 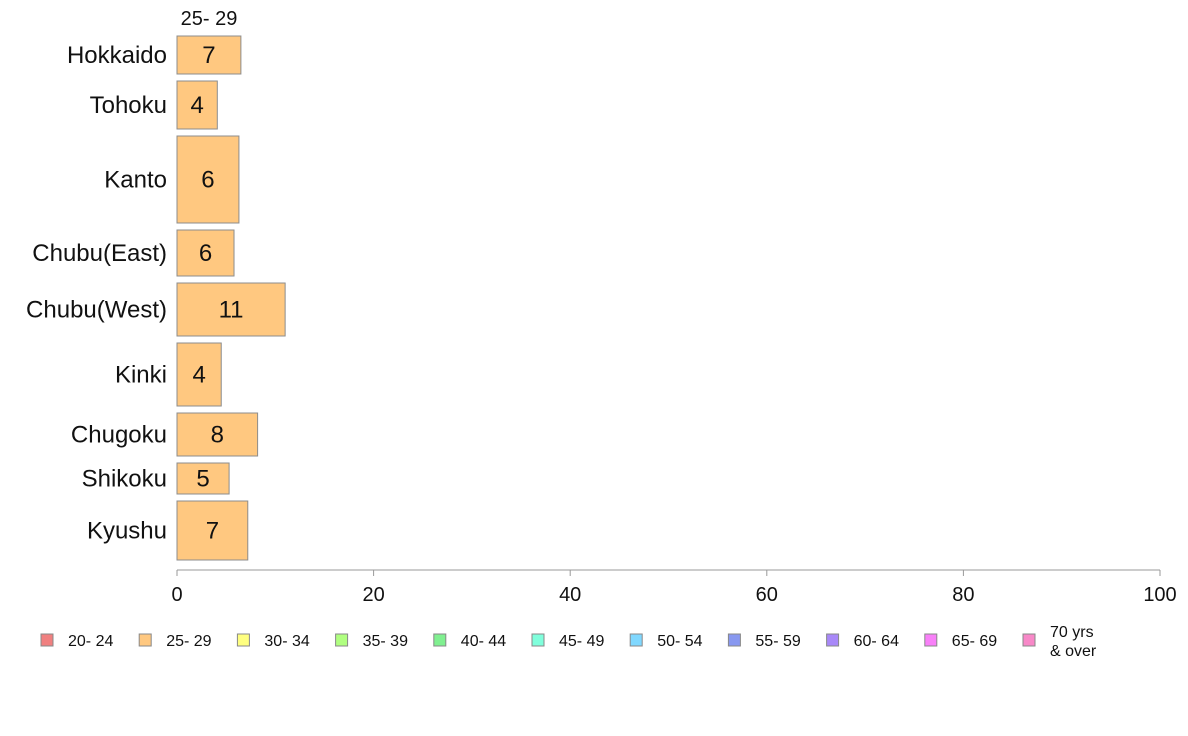 What do you see at coordinates (570, 595) in the screenshot?
I see `x-tick-label: 40` at bounding box center [570, 595].